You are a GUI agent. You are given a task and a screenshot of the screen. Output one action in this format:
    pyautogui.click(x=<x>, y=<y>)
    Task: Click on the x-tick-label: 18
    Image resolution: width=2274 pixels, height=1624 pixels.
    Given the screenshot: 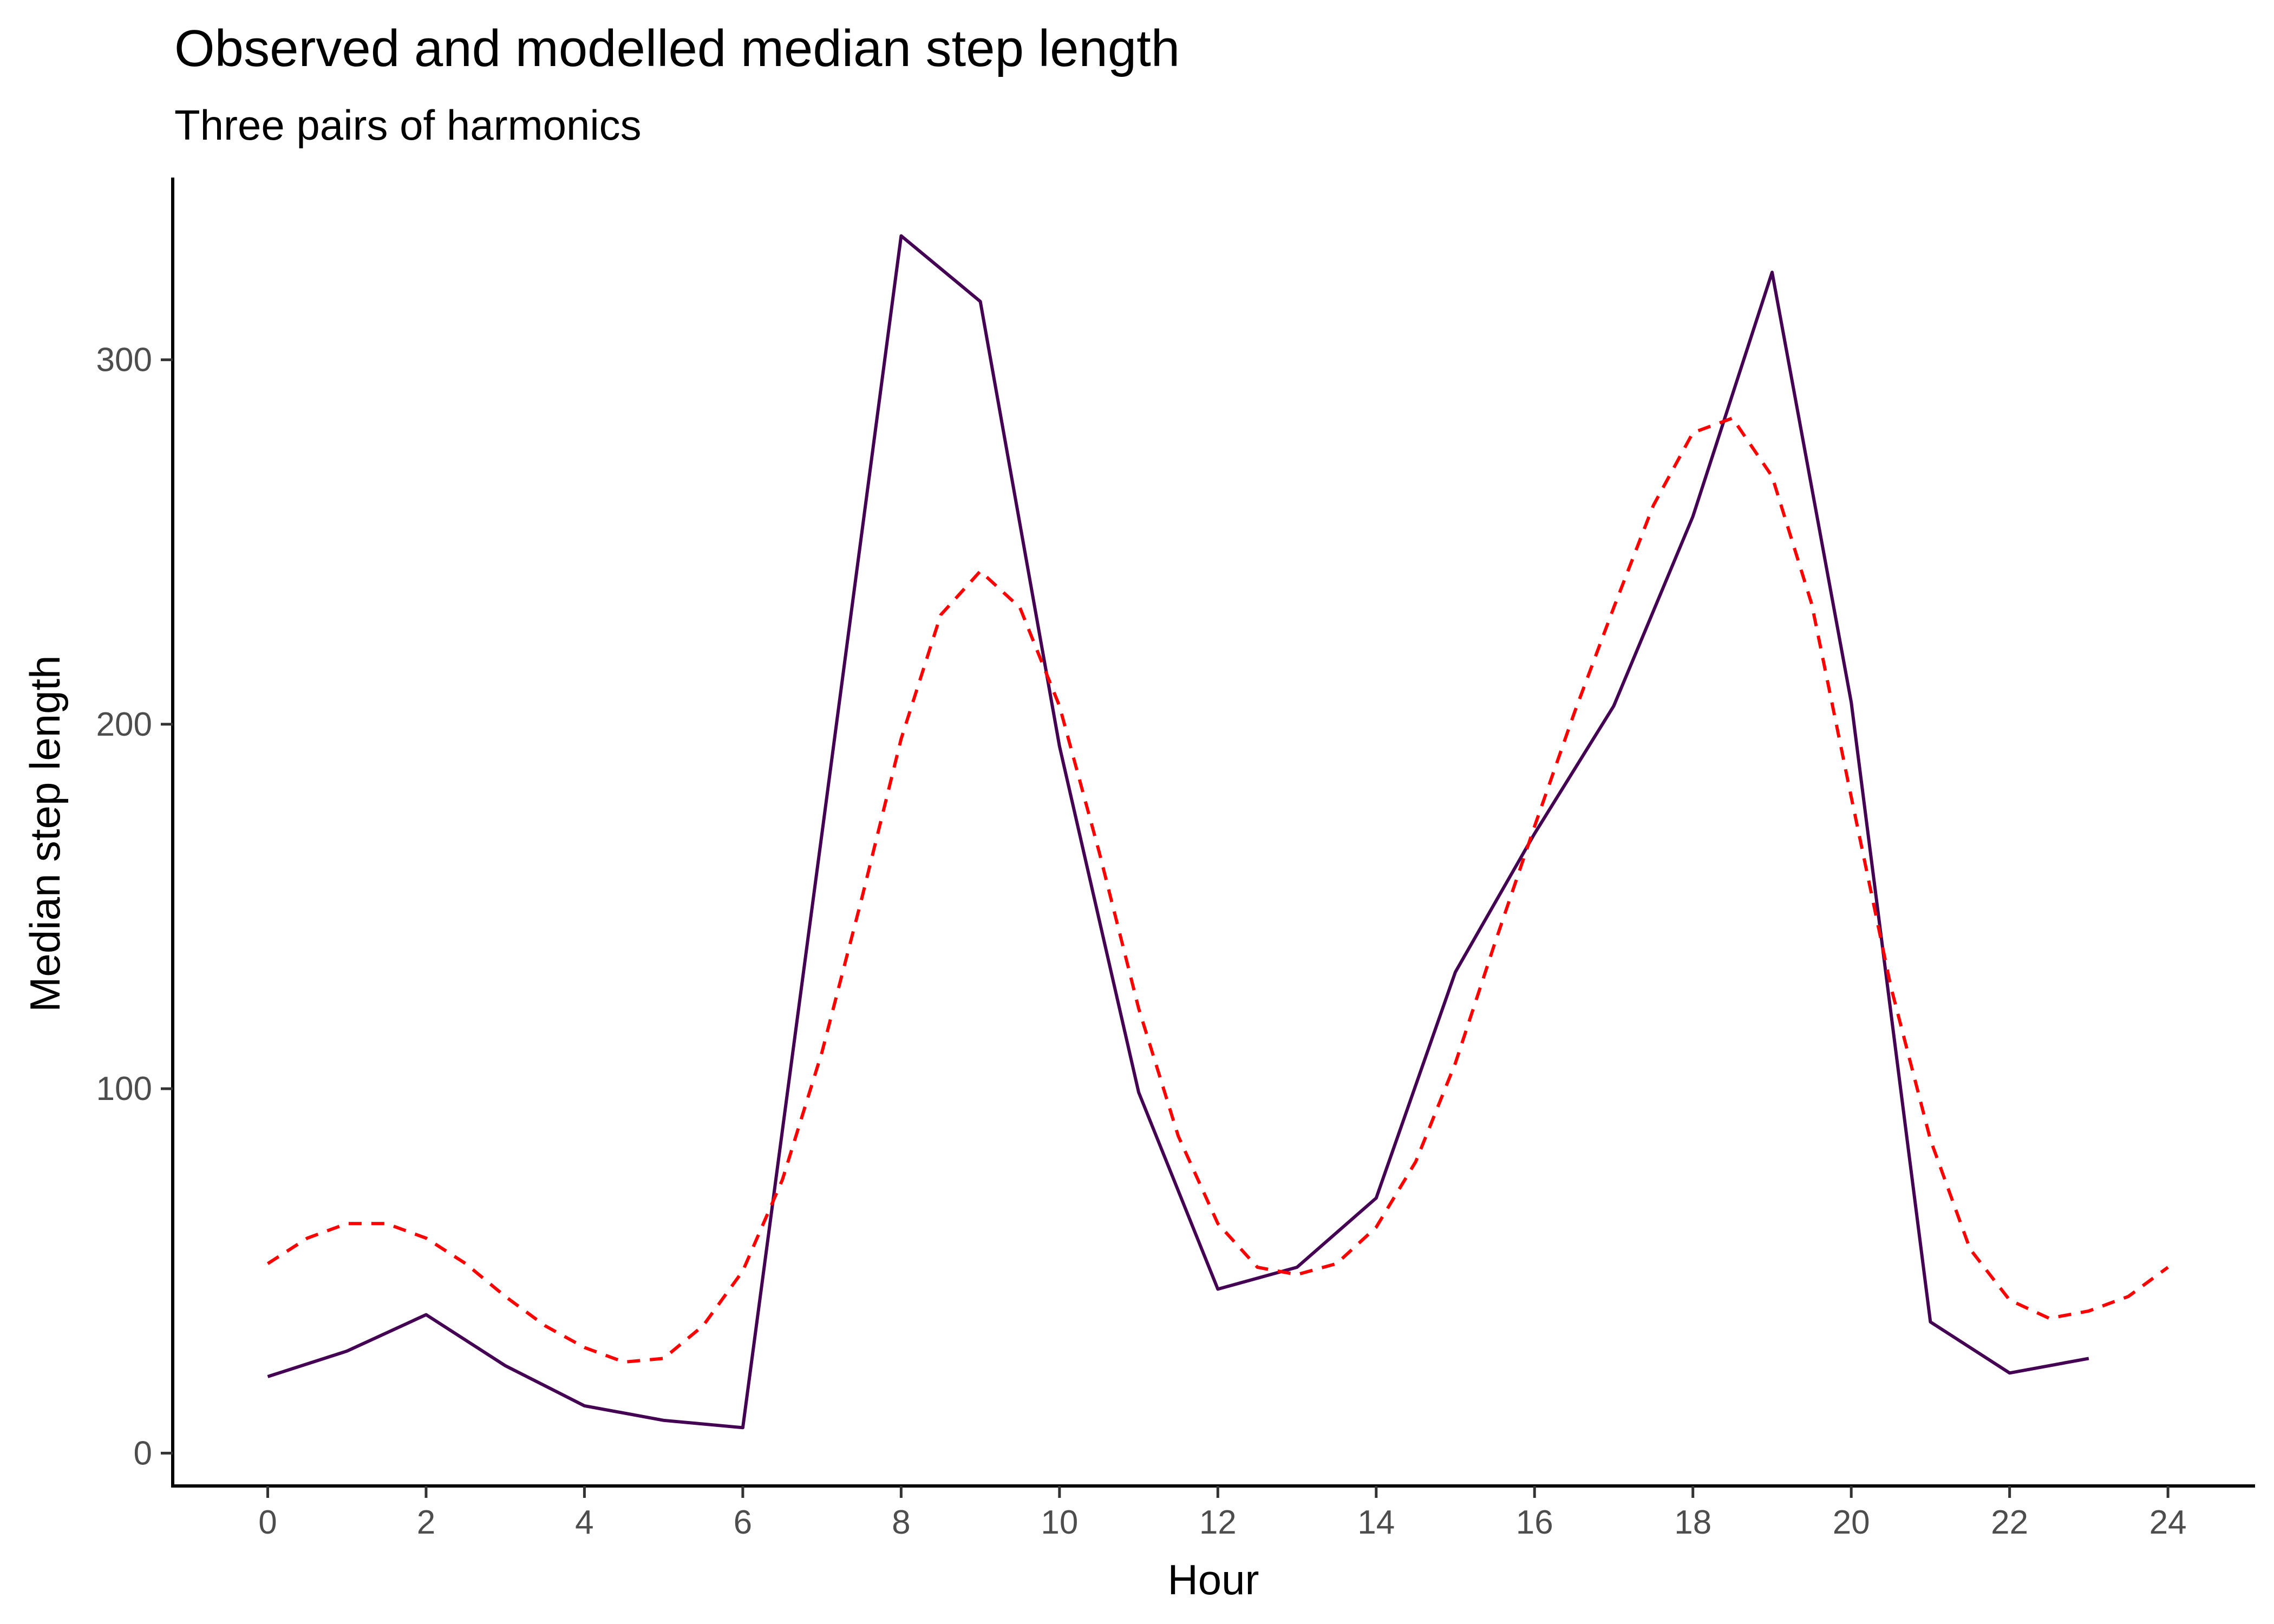 What is the action you would take?
    pyautogui.click(x=1693, y=1522)
    